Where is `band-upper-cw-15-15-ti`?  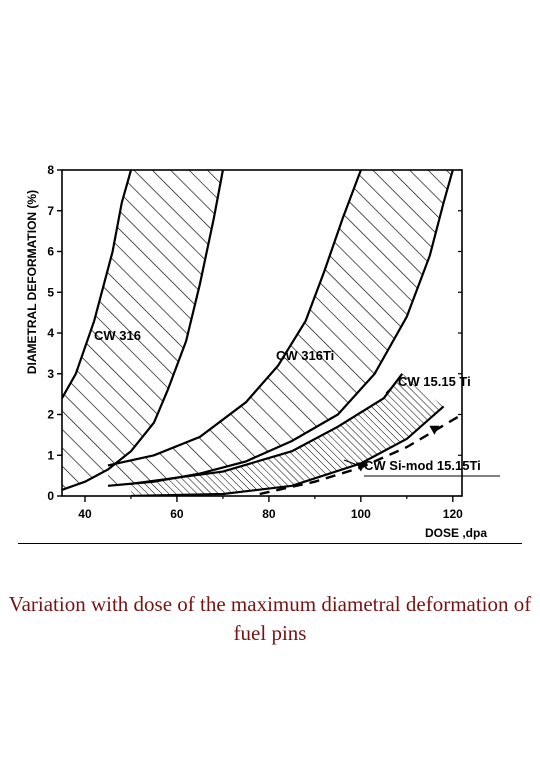 band-upper-cw-15-15-ti is located at coordinates (267, 429).